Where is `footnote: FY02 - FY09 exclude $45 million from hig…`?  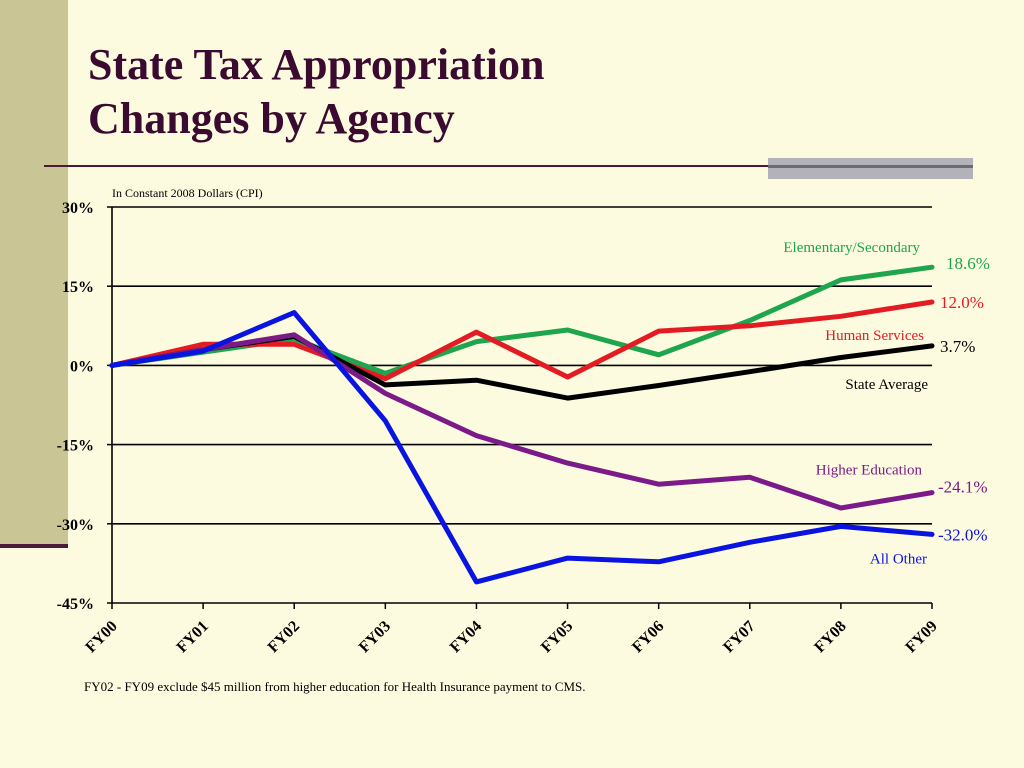 footnote: FY02 - FY09 exclude $45 million from hig… is located at coordinates (335, 686).